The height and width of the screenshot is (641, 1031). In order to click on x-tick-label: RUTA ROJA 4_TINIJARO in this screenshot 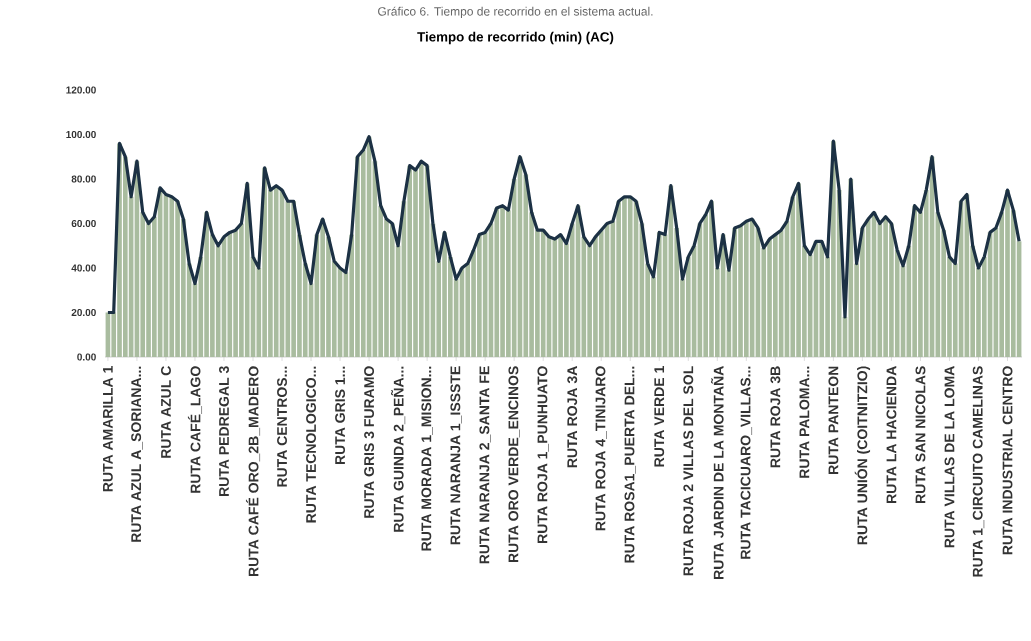, I will do `click(601, 448)`.